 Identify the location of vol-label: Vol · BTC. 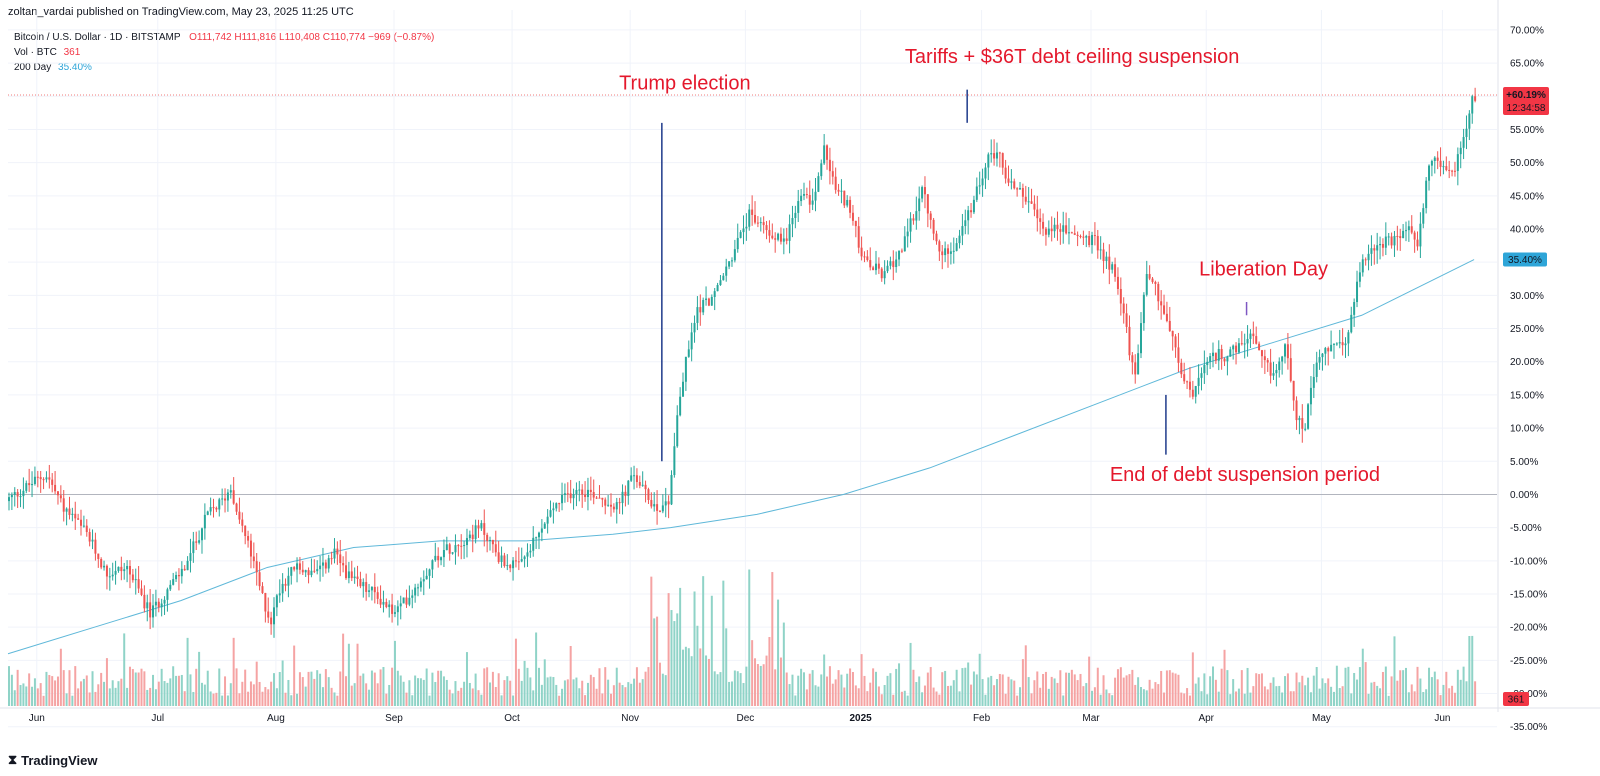
(35, 52).